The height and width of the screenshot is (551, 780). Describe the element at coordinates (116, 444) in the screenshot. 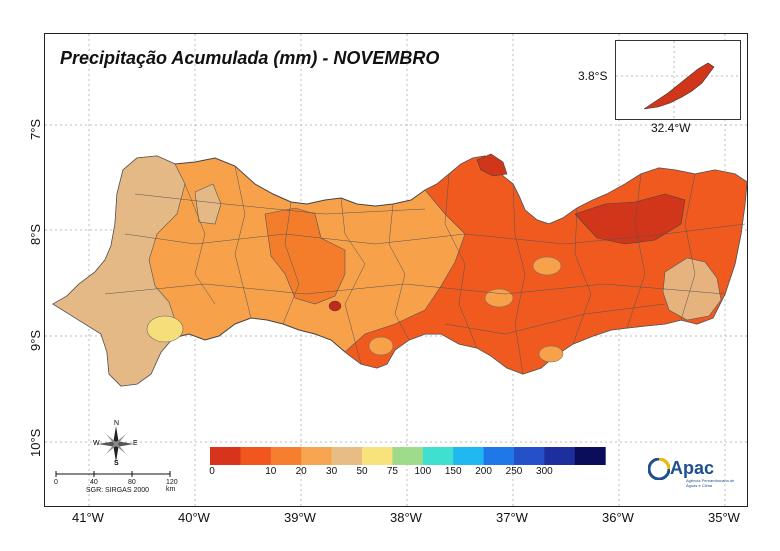

I see `compass-rose-icon` at that location.